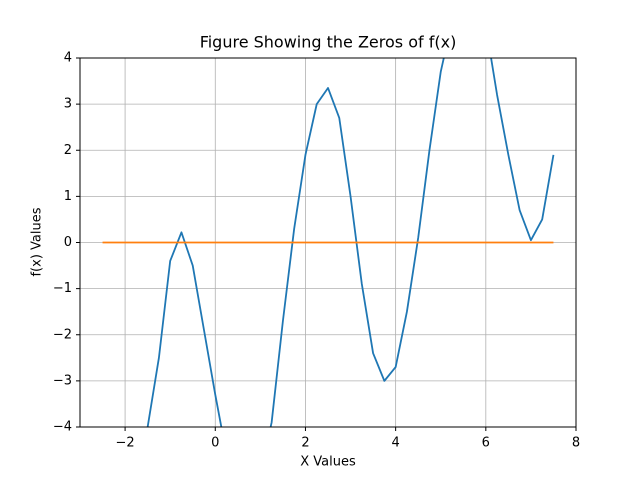  What do you see at coordinates (215, 443) in the screenshot?
I see `x-tick-label: 0` at bounding box center [215, 443].